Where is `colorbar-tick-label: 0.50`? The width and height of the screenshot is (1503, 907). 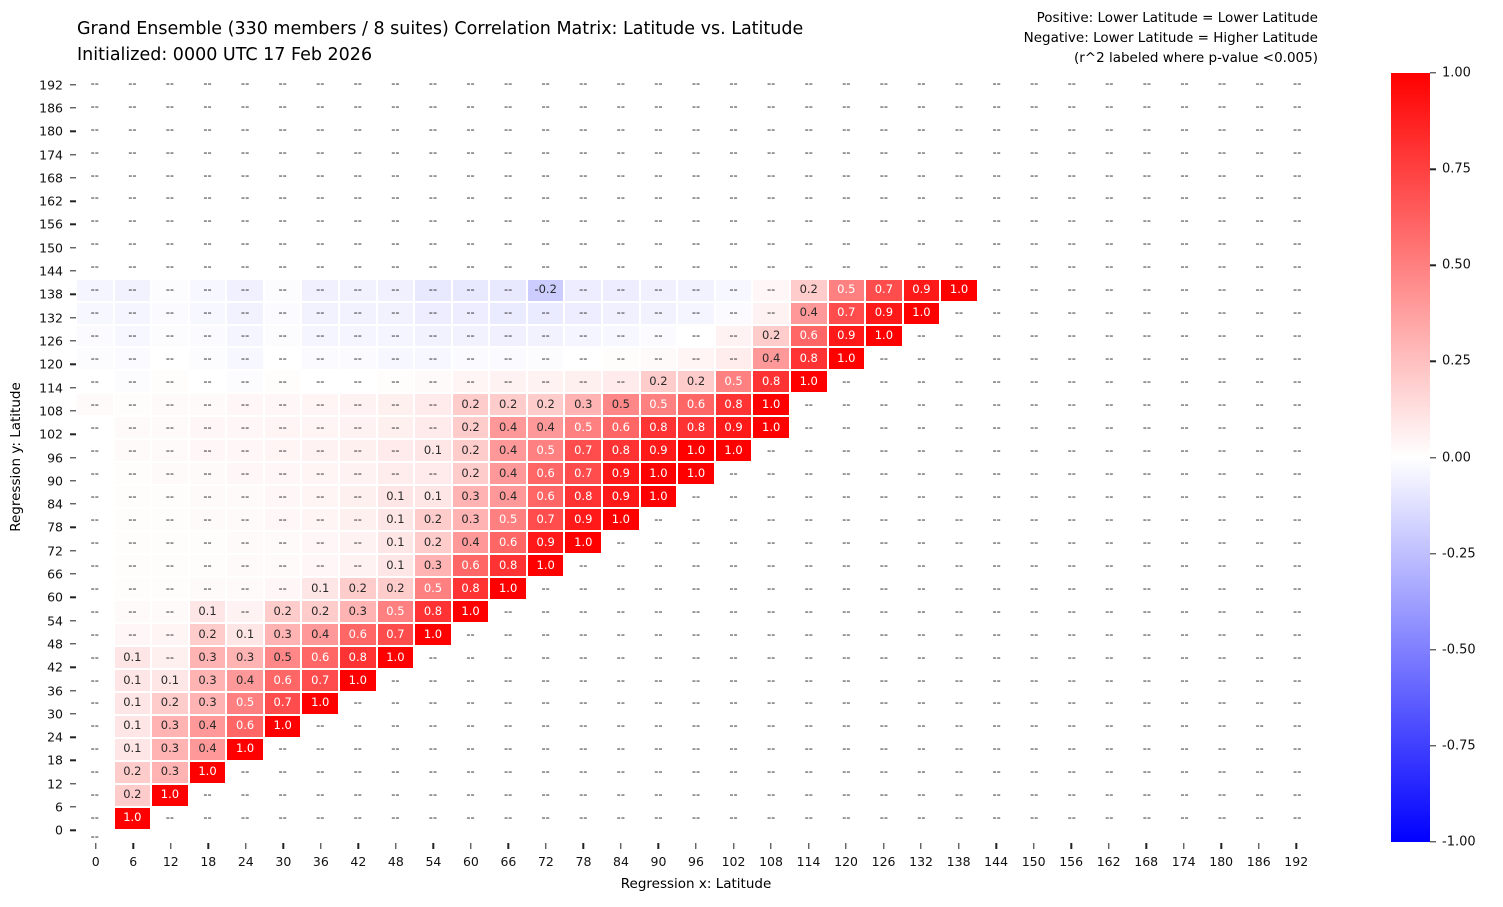
colorbar-tick-label: 0.50 is located at coordinates (1456, 265).